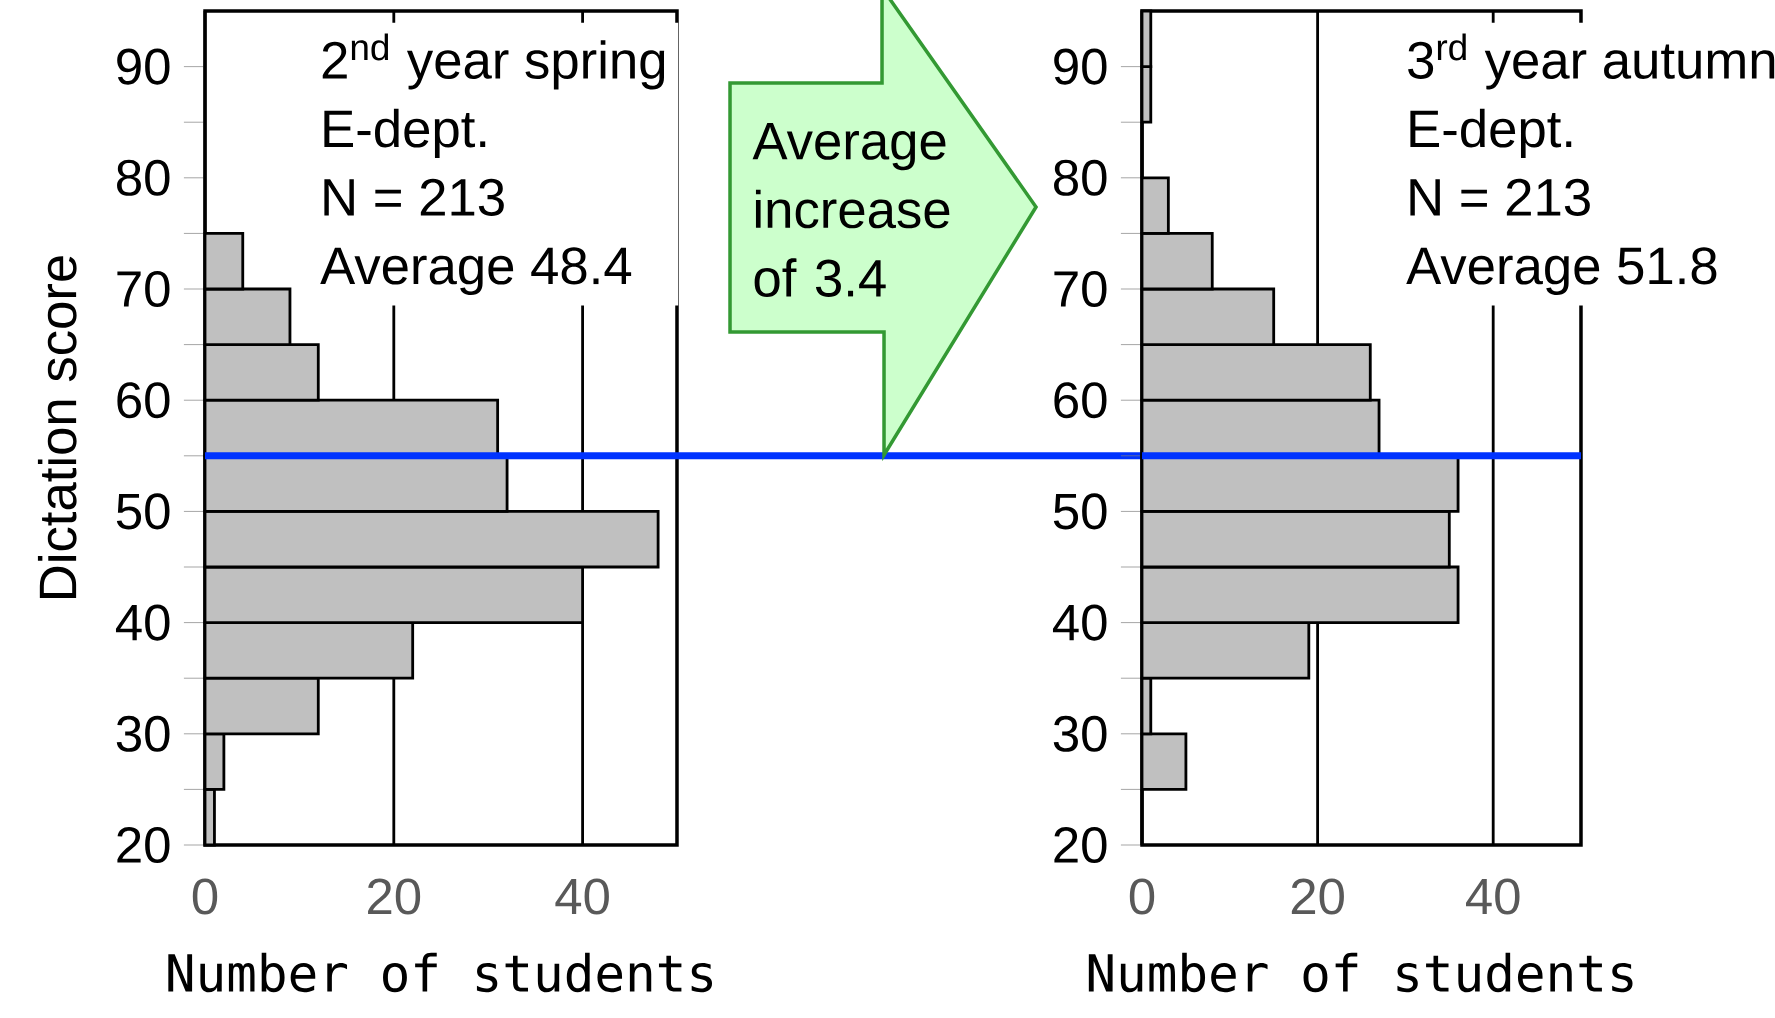 This screenshot has height=1018, width=1775. I want to click on annotation: Average 51.8, so click(1561, 271).